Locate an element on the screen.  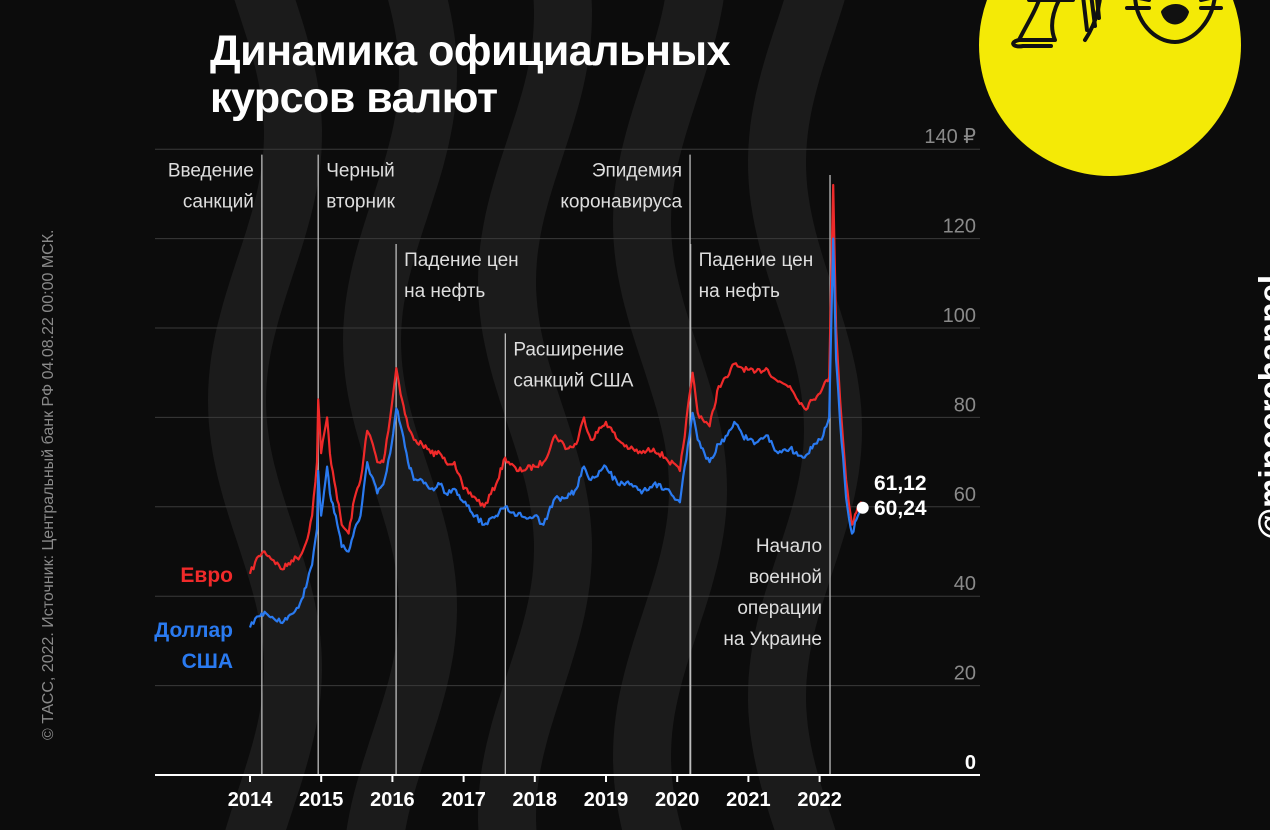
event-label: санкций is located at coordinates (218, 202).